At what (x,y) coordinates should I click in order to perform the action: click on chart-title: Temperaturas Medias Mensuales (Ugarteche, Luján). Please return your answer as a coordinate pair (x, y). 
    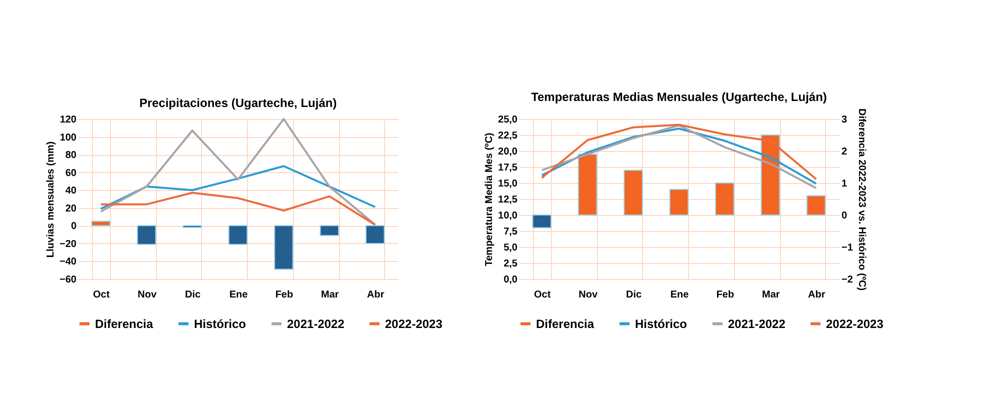
    Looking at the image, I should click on (679, 97).